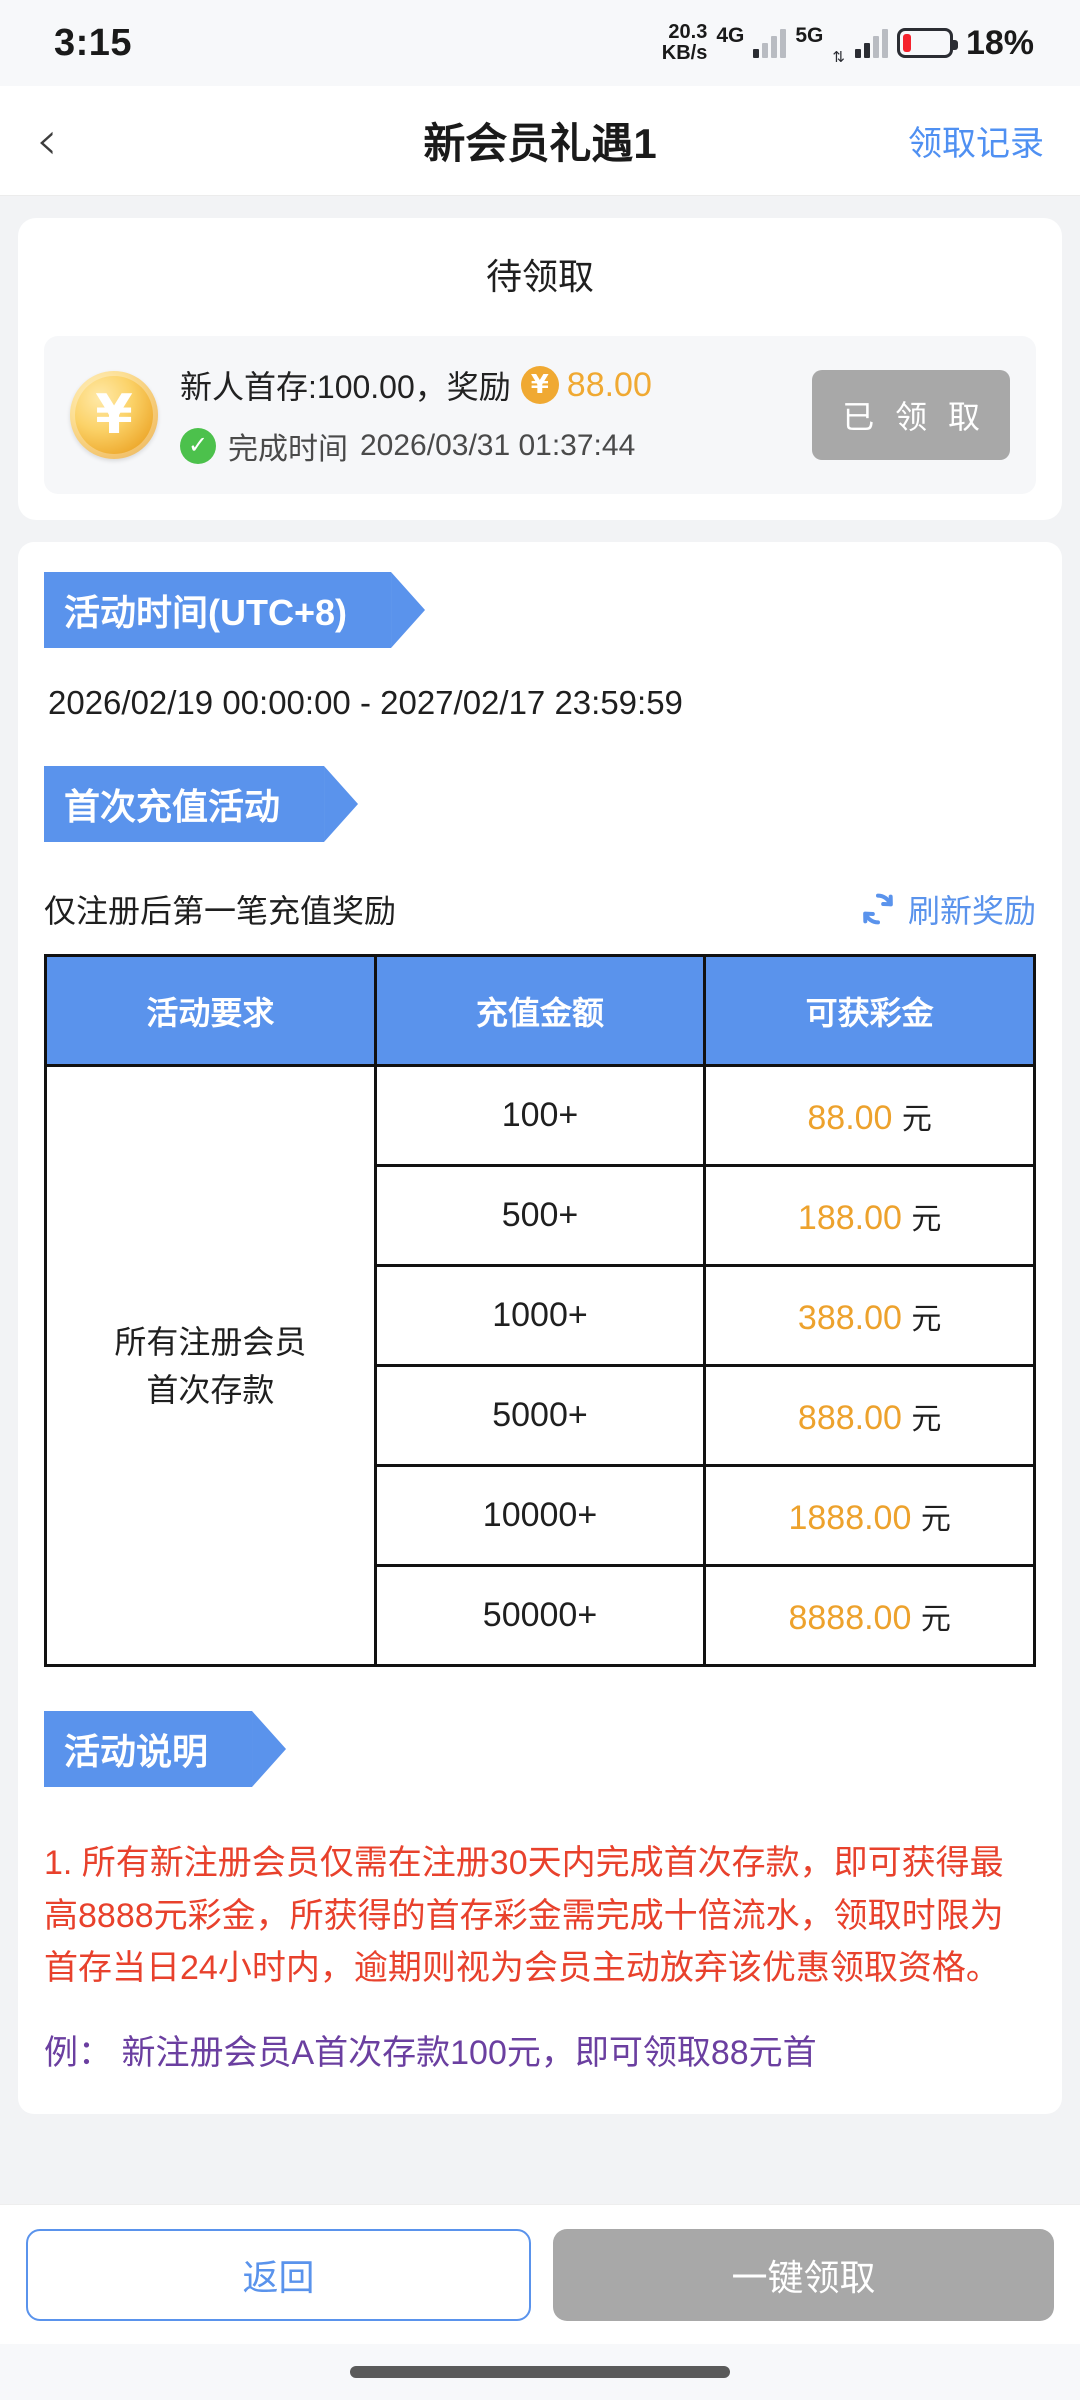 The width and height of the screenshot is (1080, 2400). I want to click on description-example: 例： 新注册会员A首次存款100元，即可领取88元首, so click(430, 2053).